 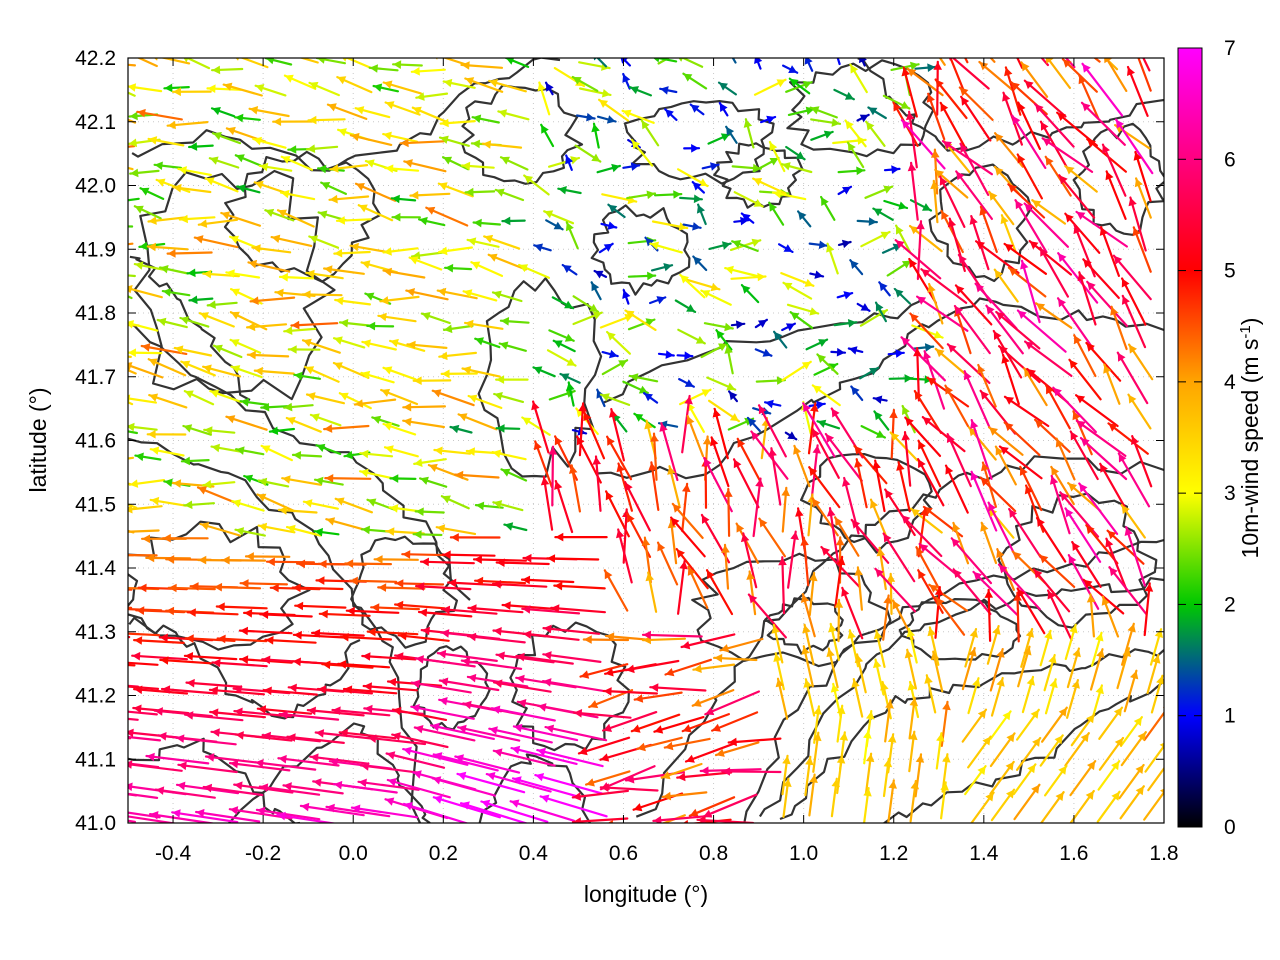 What do you see at coordinates (534, 853) in the screenshot?
I see `x-tick-label: 0.4` at bounding box center [534, 853].